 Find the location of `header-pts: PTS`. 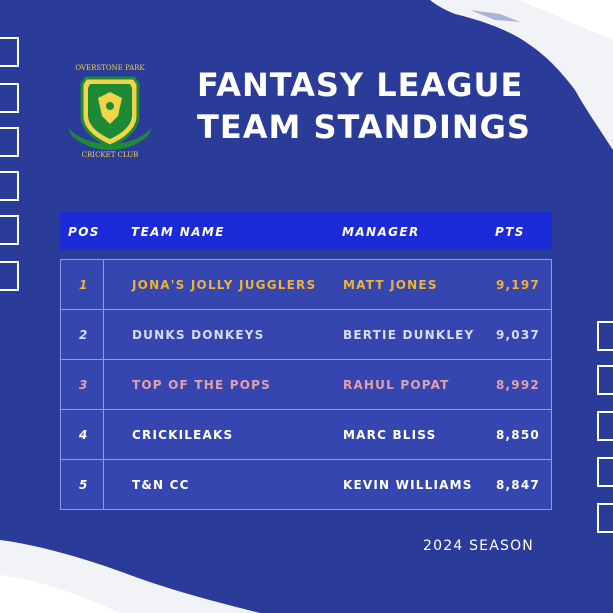

header-pts: PTS is located at coordinates (510, 232).